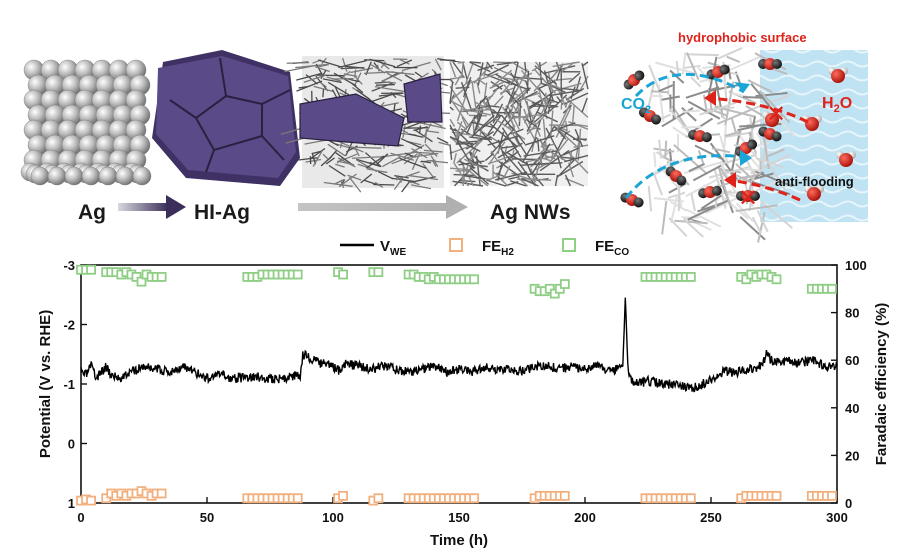 The width and height of the screenshot is (916, 559). I want to click on legend-label: FEH2, so click(498, 248).